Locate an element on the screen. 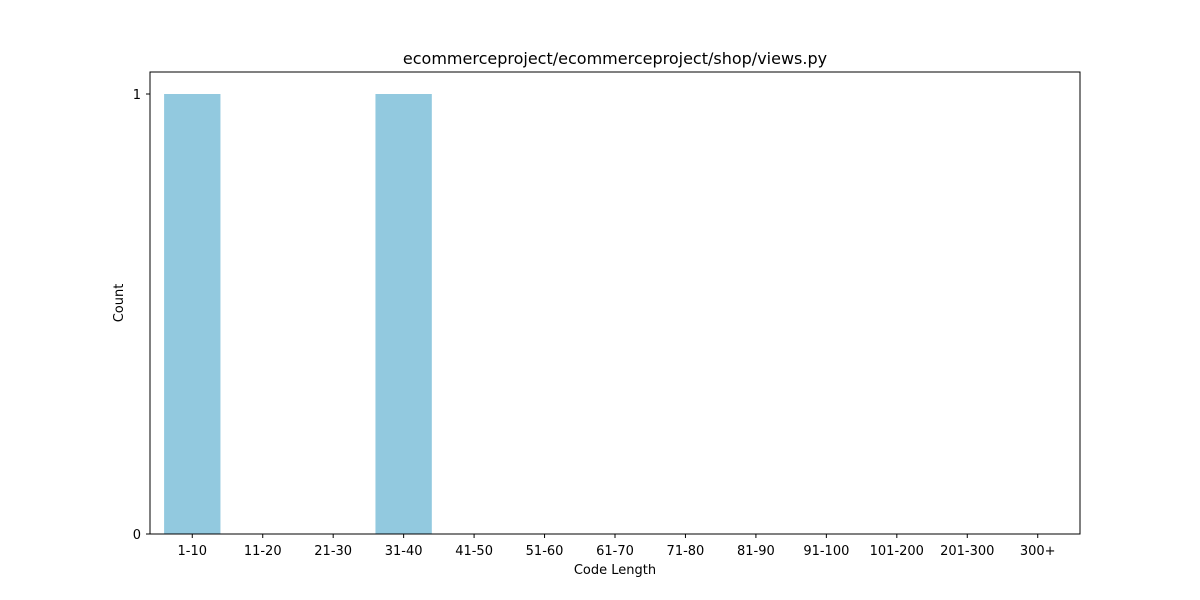 Image resolution: width=1200 pixels, height=600 pixels. x-tick-label: 101-200 is located at coordinates (897, 551).